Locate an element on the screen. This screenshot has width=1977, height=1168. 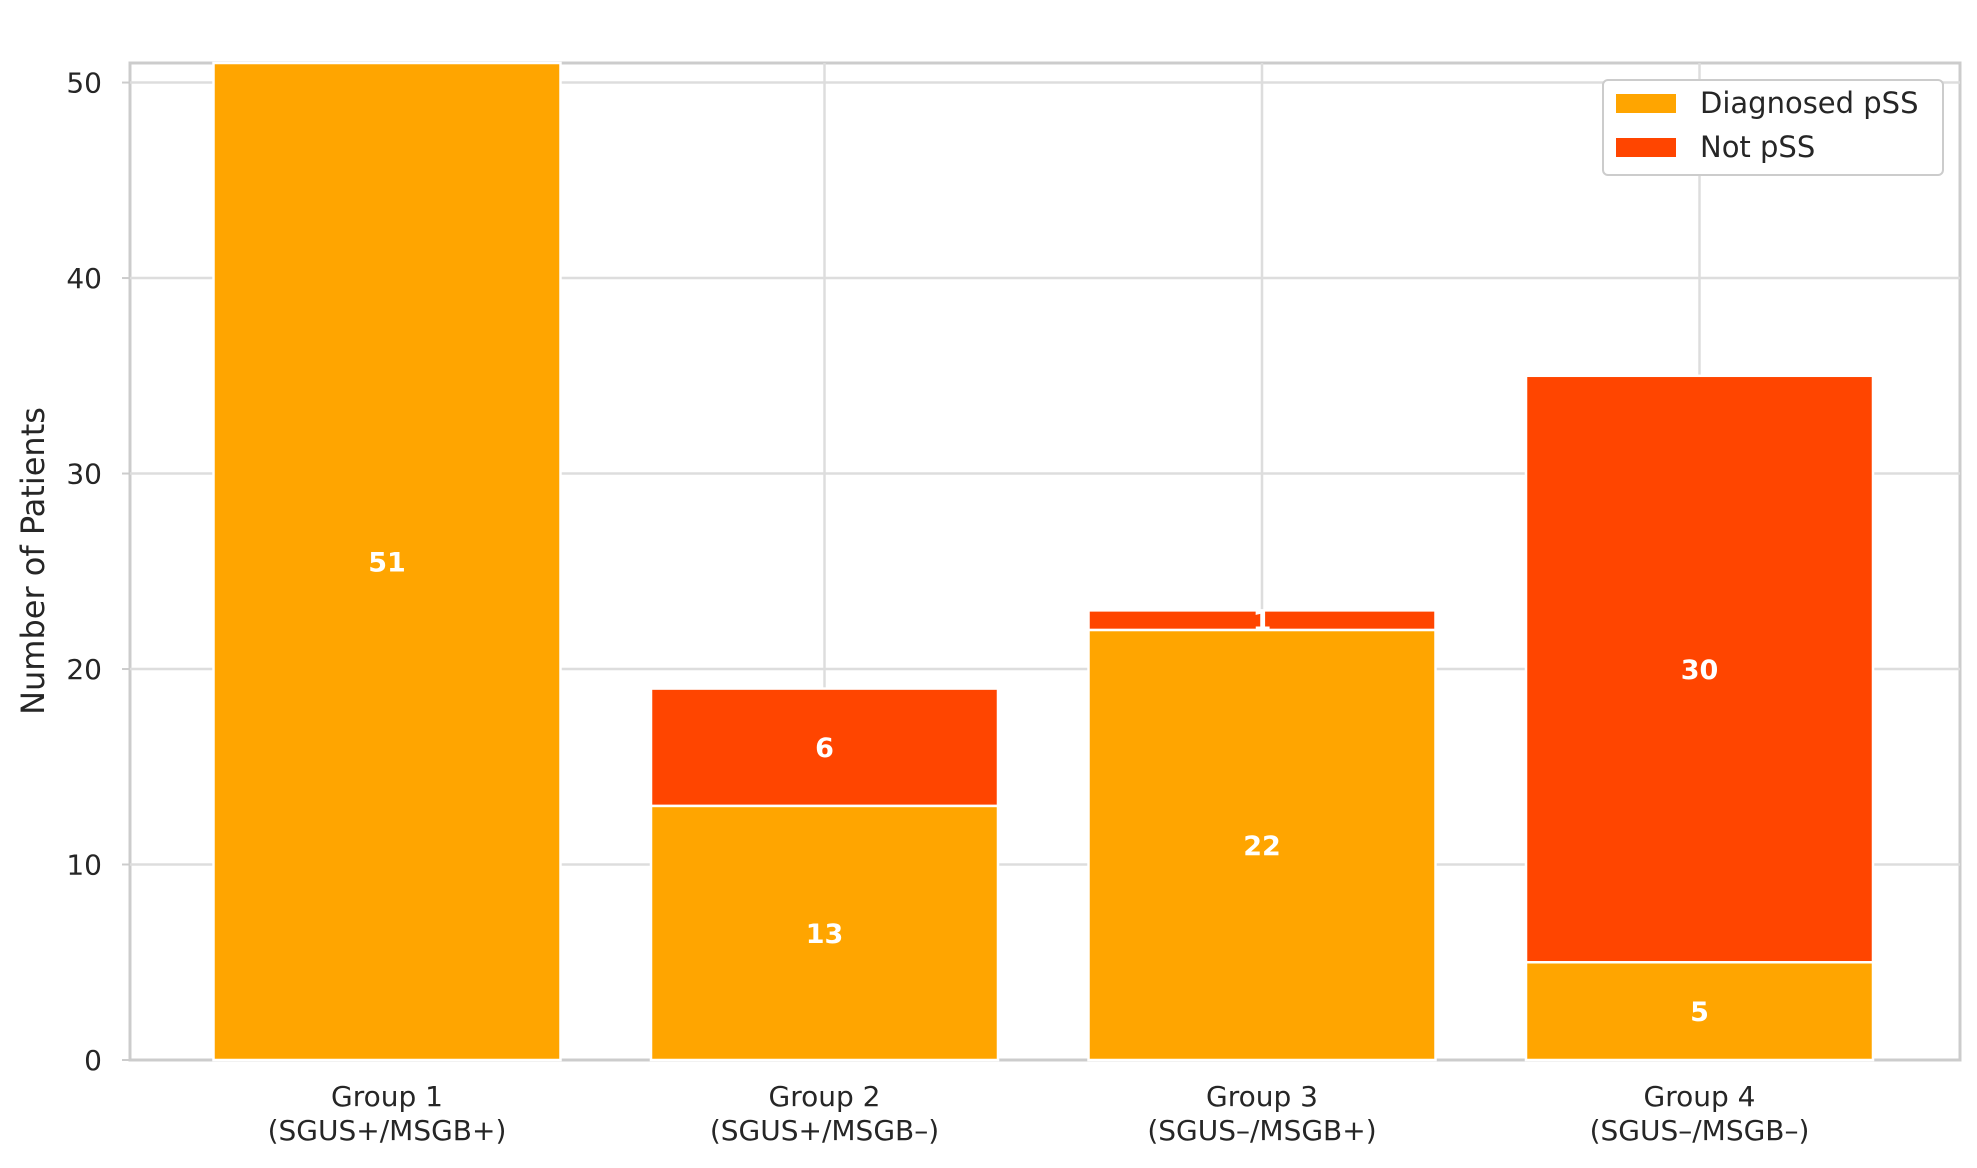
y-tick-label-30: 30 is located at coordinates (84, 474).